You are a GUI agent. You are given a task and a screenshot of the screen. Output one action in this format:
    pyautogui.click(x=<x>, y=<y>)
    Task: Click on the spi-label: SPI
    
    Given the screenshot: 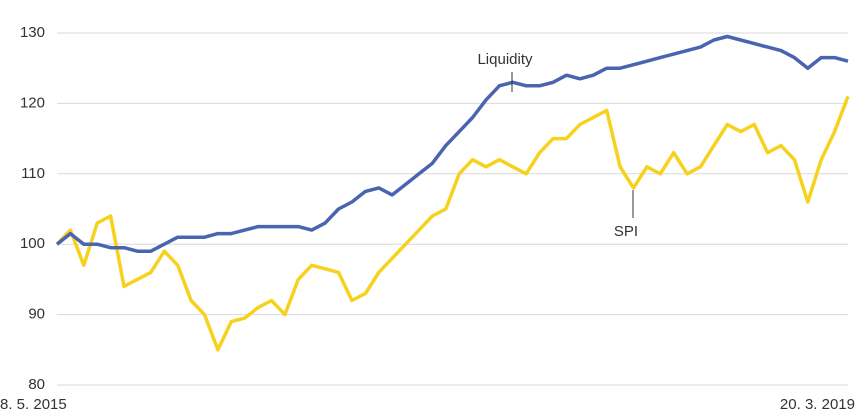 What is the action you would take?
    pyautogui.click(x=626, y=231)
    